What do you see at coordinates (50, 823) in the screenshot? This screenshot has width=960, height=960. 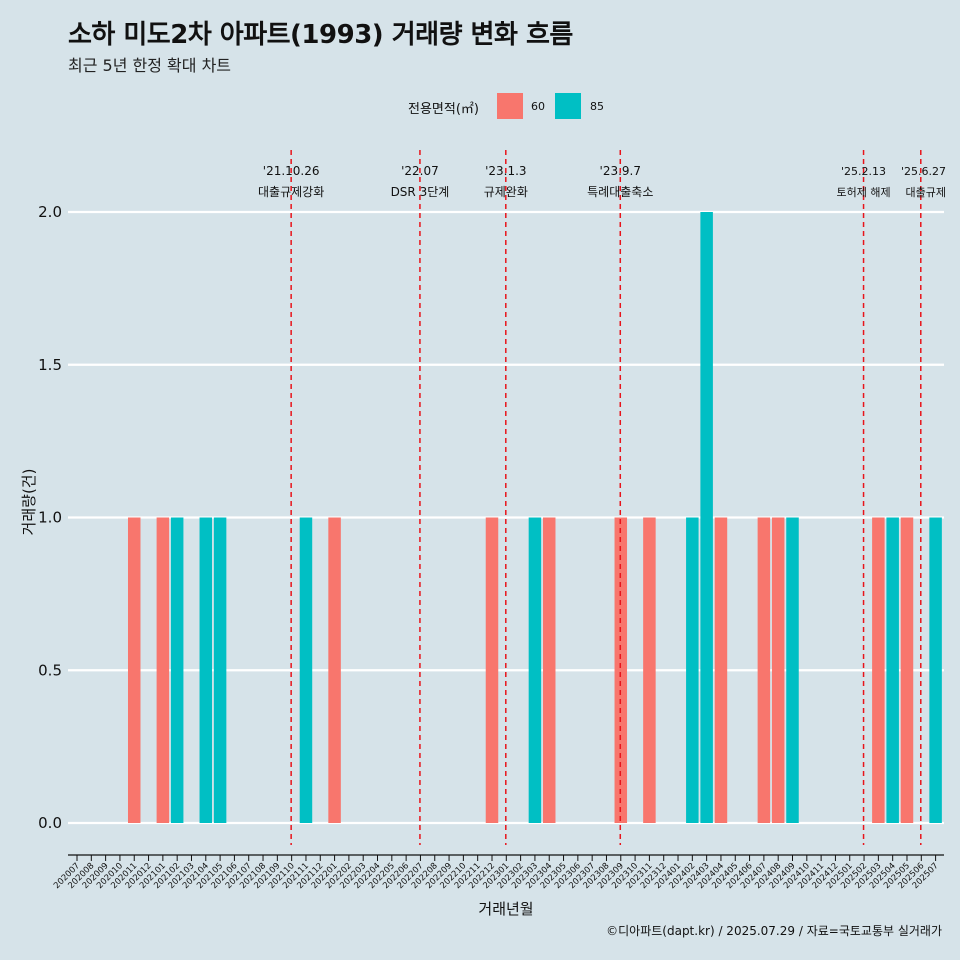 I see `y-tick-label: 0.0` at bounding box center [50, 823].